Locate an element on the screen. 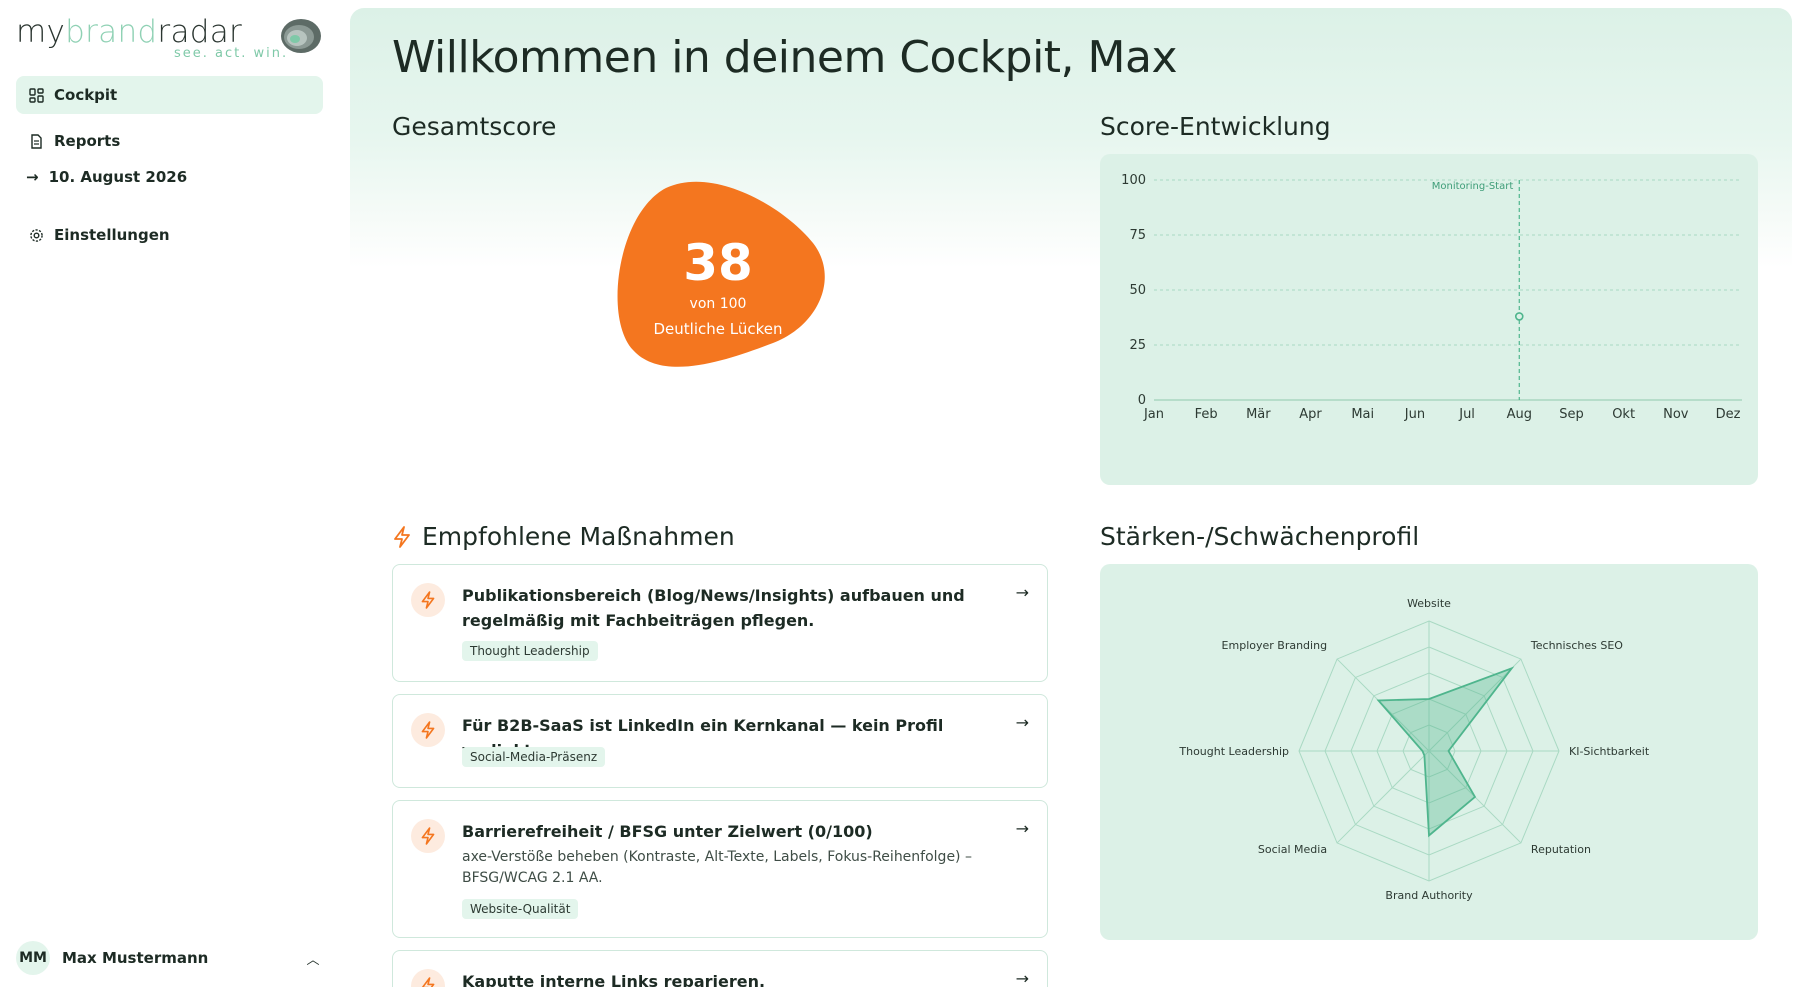 Image resolution: width=1800 pixels, height=987 pixels. score-chart-title: Score-Entwicklung is located at coordinates (1215, 126).